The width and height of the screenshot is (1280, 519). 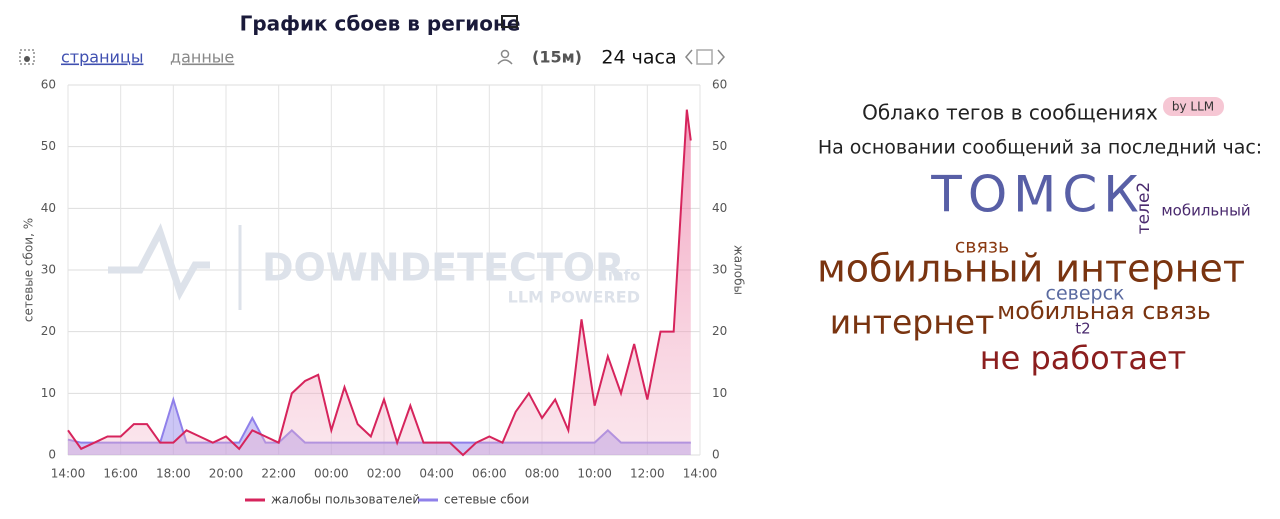 What do you see at coordinates (739, 270) in the screenshot?
I see `y2-axis-label: жалобы` at bounding box center [739, 270].